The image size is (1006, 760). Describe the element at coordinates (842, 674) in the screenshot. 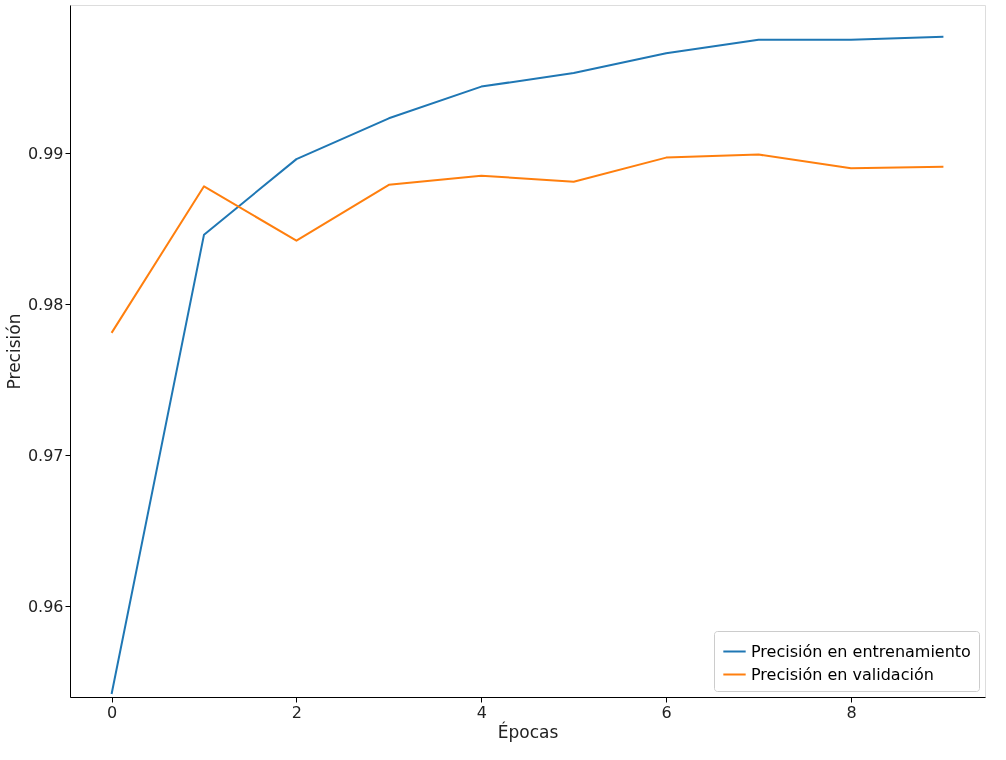

I see `legend-label: Precisión en validación` at that location.